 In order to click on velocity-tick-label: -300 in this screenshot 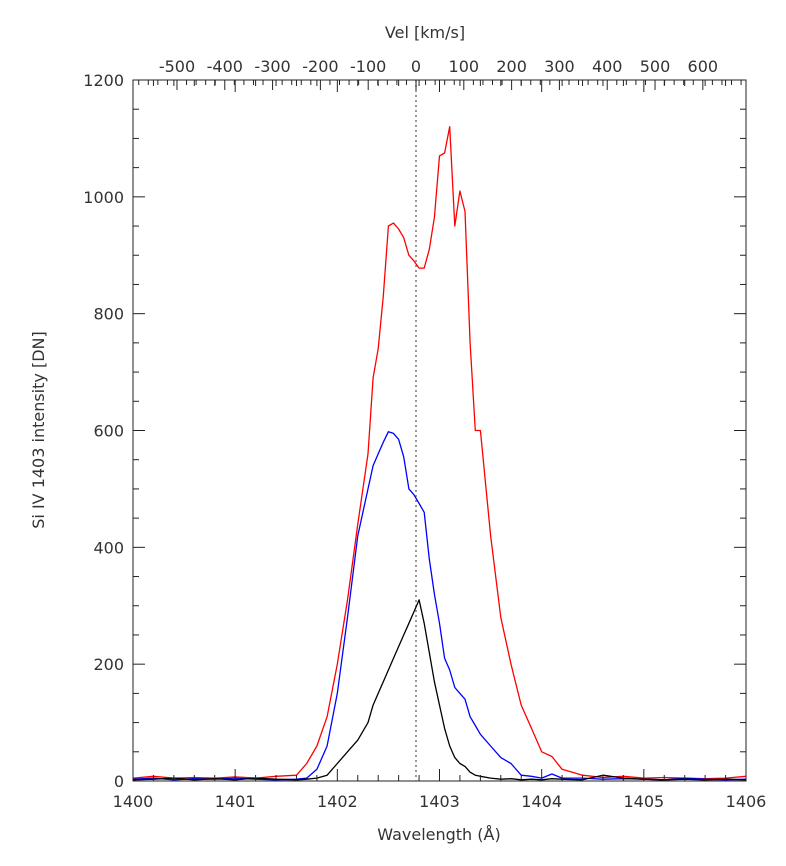, I will do `click(272, 66)`.